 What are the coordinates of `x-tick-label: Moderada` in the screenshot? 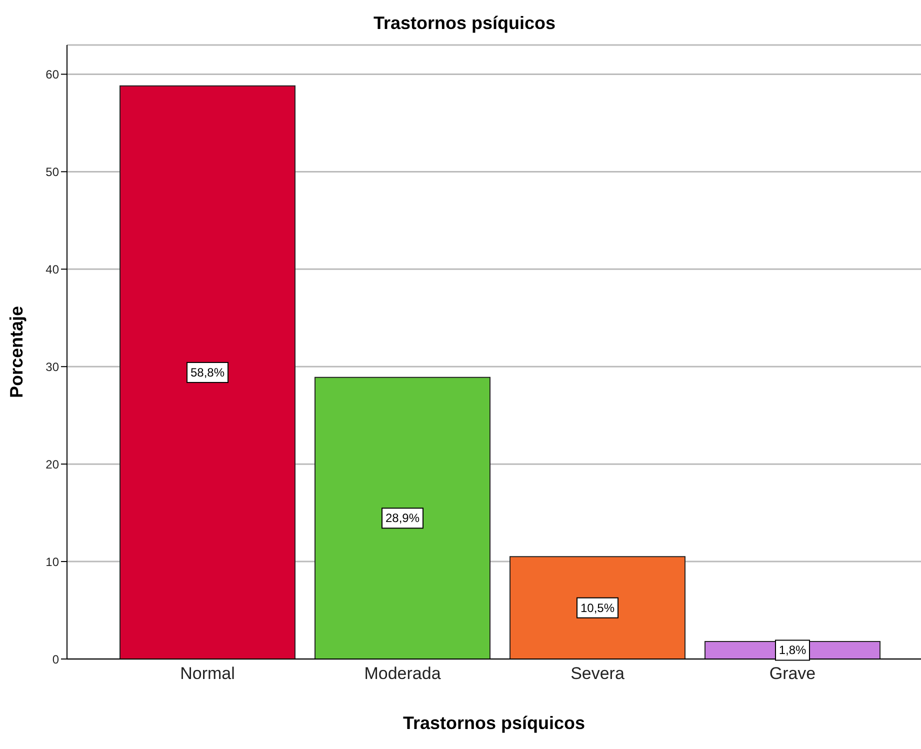 It's located at (403, 674).